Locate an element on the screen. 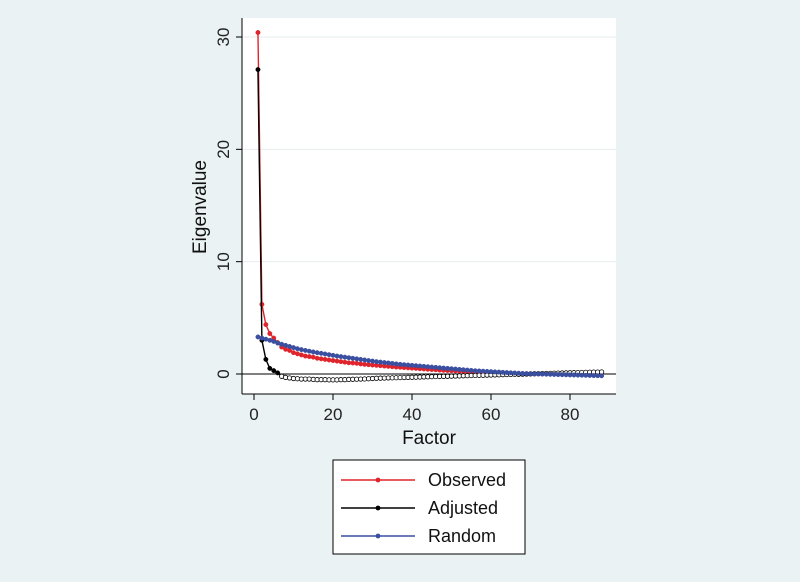 The image size is (800, 582). legend-label: Adjusted is located at coordinates (463, 508).